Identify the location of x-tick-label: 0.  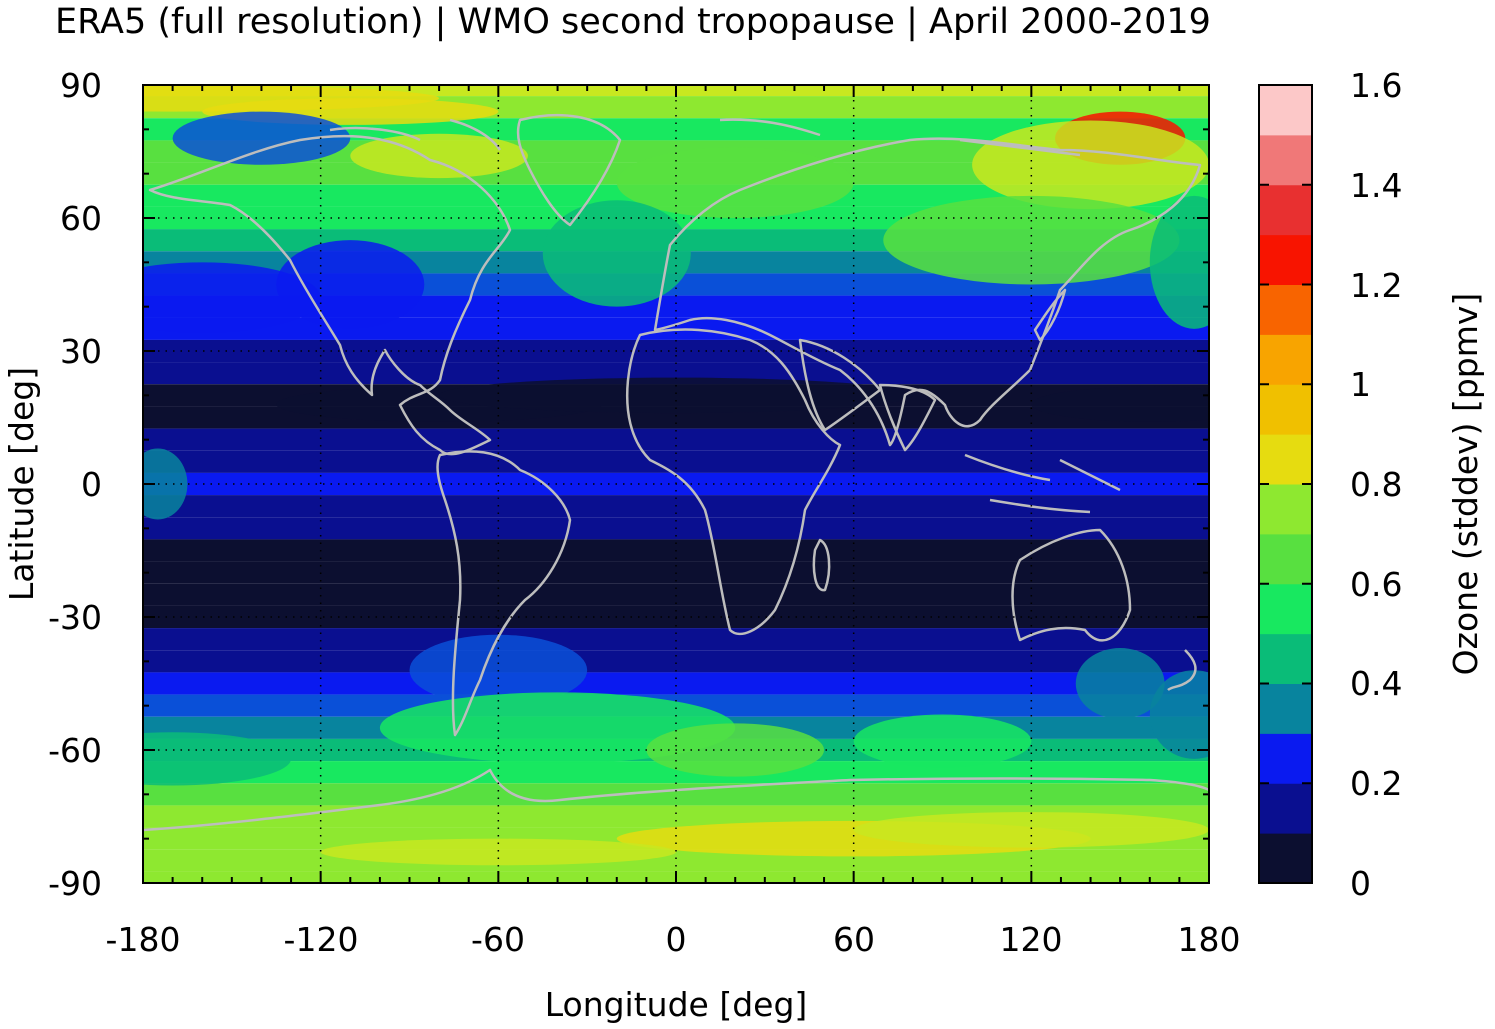
(676, 939).